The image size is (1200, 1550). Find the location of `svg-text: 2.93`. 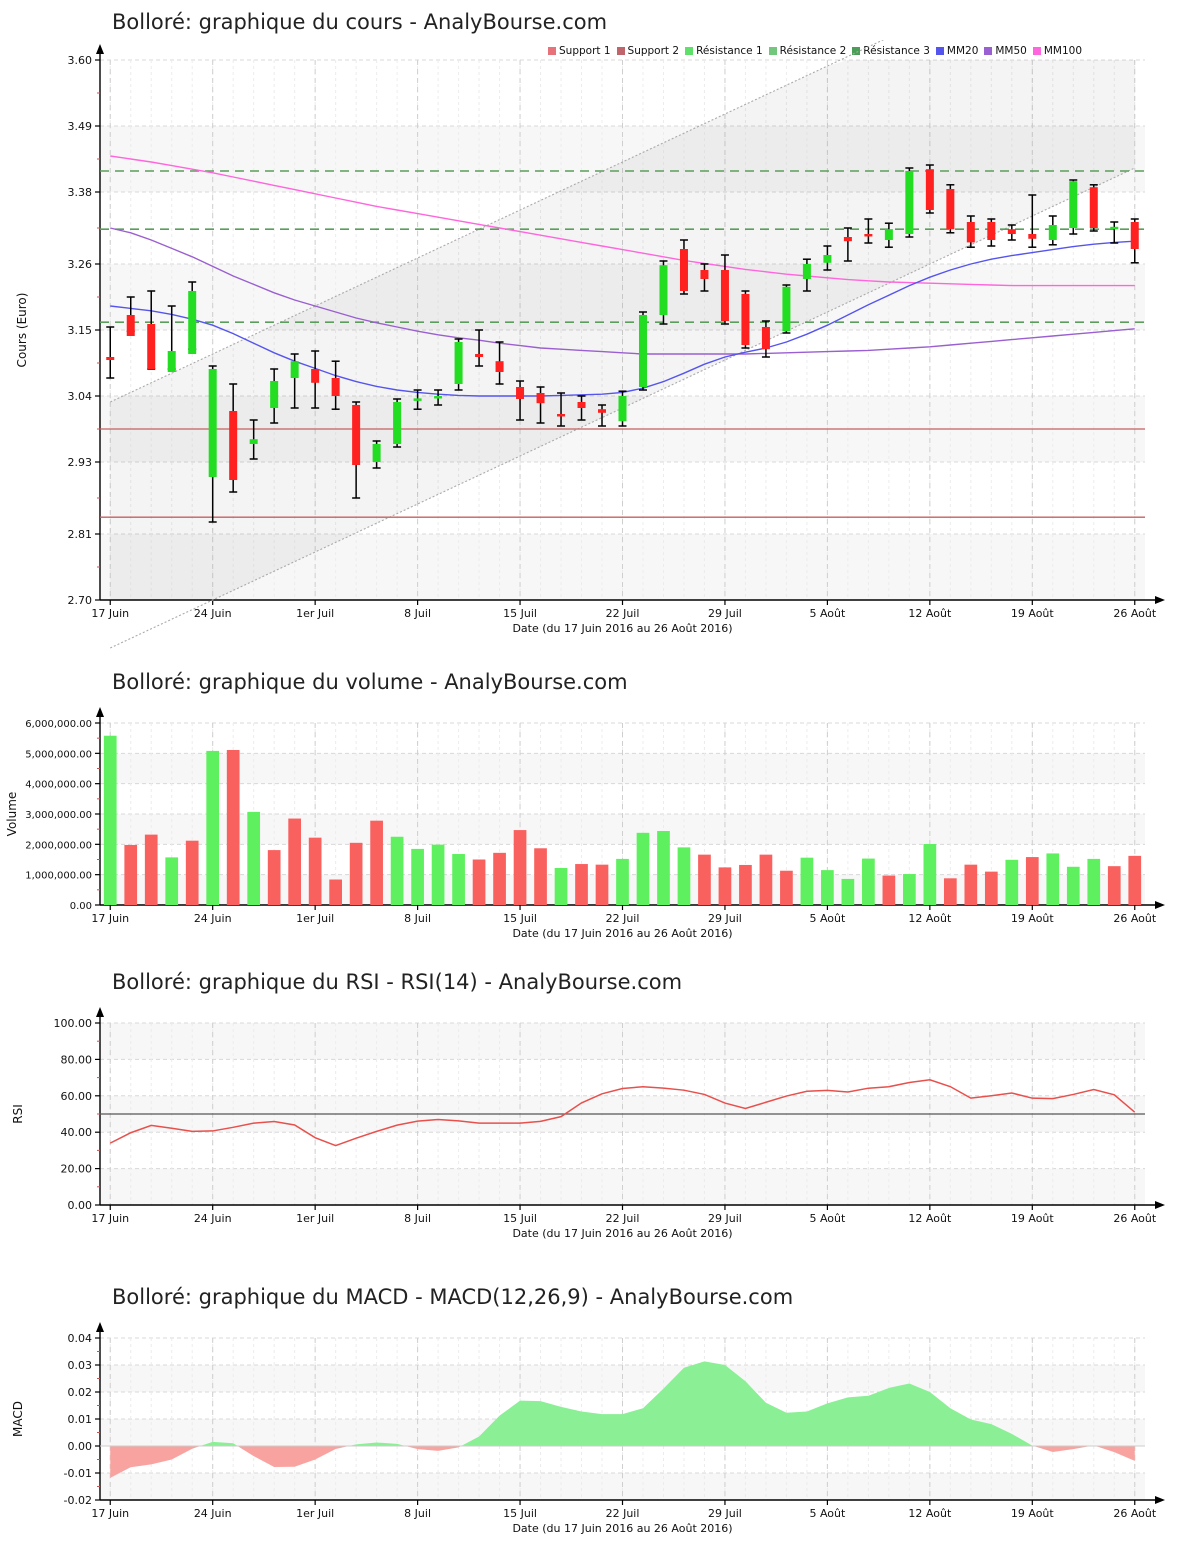

svg-text: 2.93 is located at coordinates (80, 462).